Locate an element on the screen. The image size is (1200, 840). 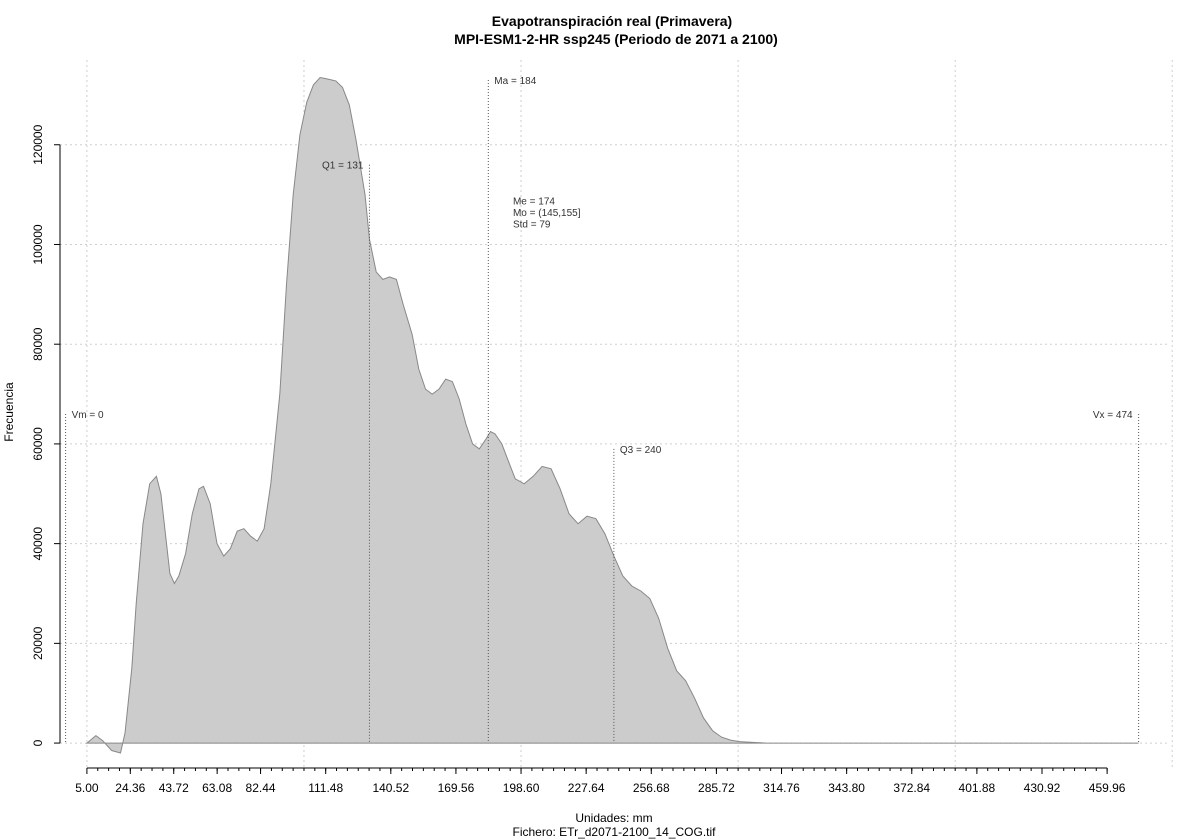
x-tick-label: 169.56 is located at coordinates (456, 788).